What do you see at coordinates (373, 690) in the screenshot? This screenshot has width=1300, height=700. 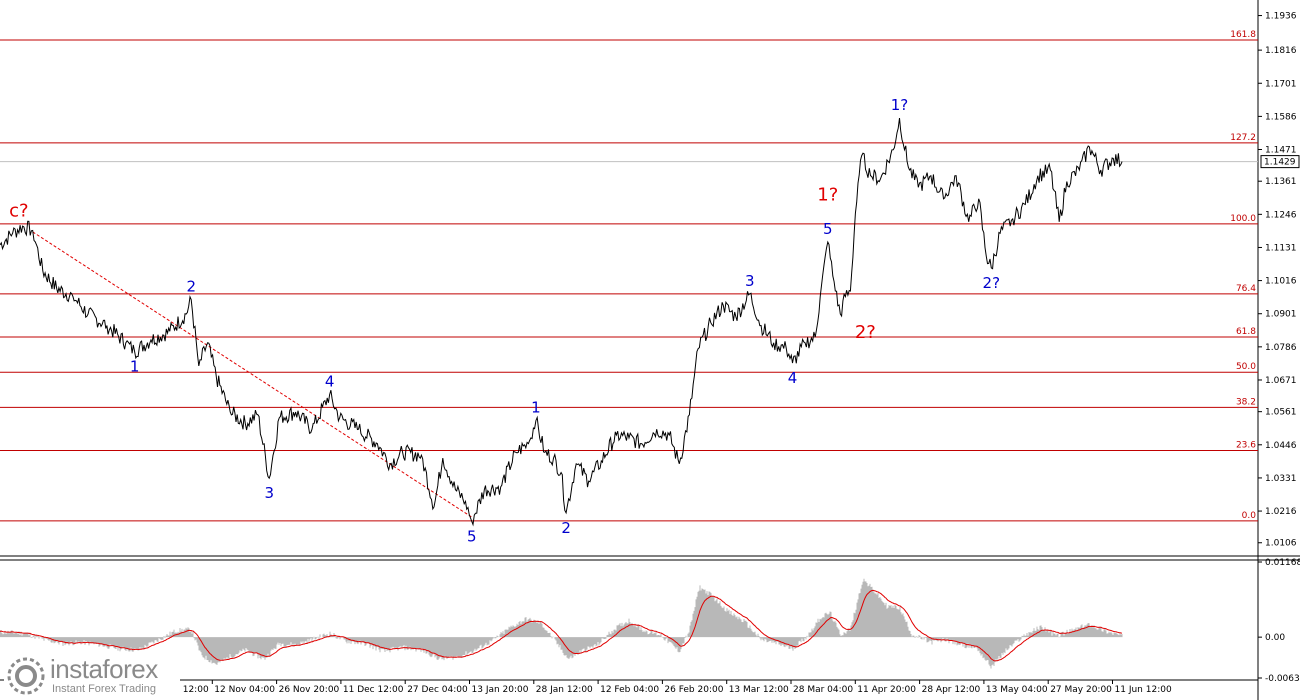 I see `time-tick-label: 11 Dec 12:00` at bounding box center [373, 690].